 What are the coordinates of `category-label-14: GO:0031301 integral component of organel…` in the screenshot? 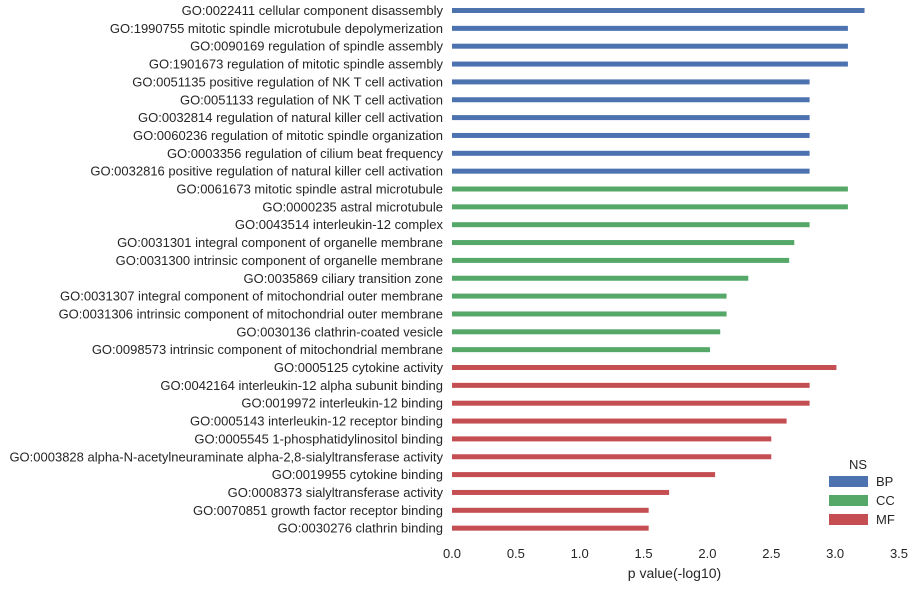 It's located at (280, 242).